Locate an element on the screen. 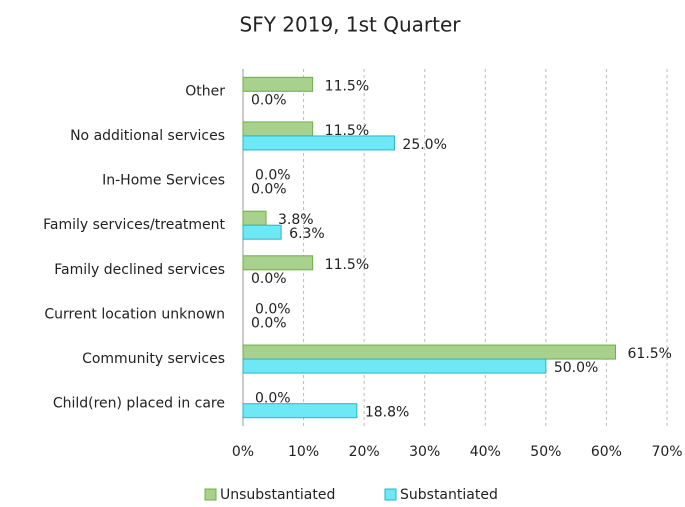  y-tick-label: No additional services is located at coordinates (147, 136).